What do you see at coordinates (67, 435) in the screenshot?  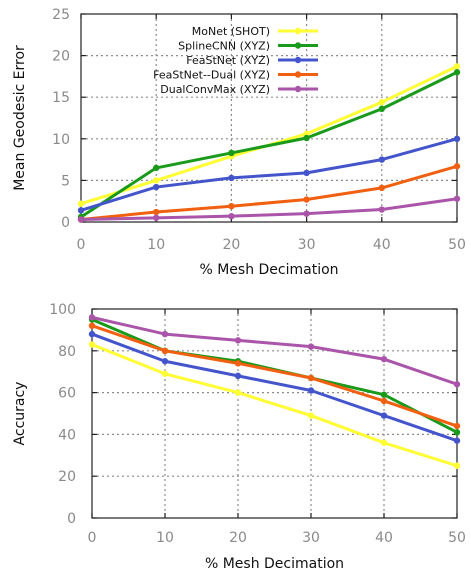 I see `y-tick-label: 40` at bounding box center [67, 435].